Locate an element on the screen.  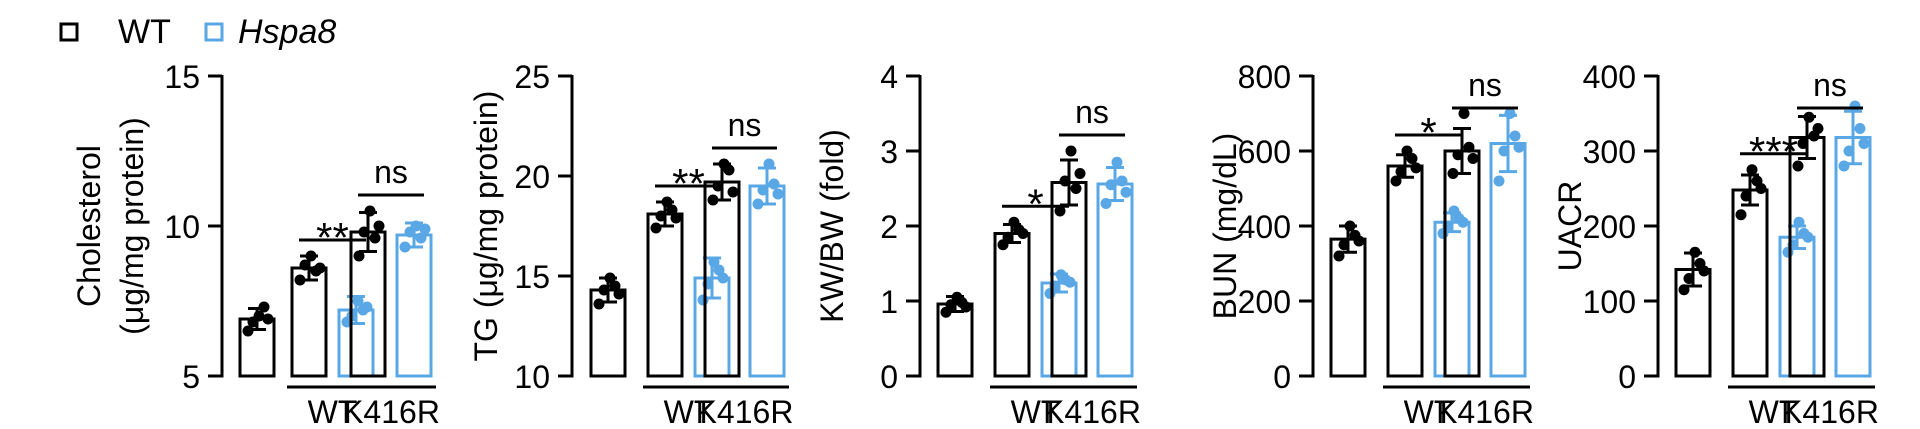
y-axis-label: BUN (mg/dL) is located at coordinates (1225, 226).